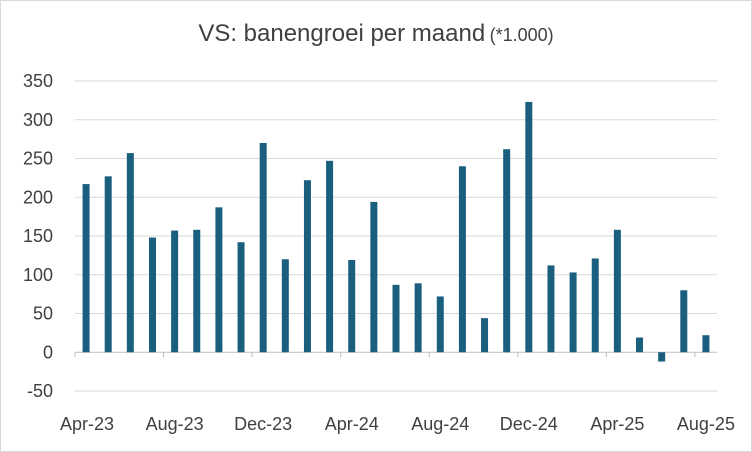  Describe the element at coordinates (617, 424) in the screenshot. I see `x-tick-label: Apr-25` at that location.